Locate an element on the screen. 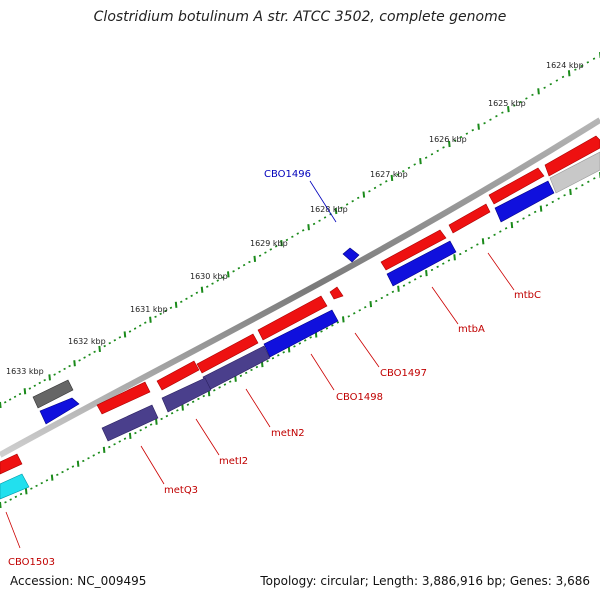 Image resolution: width=600 pixels, height=600 pixels. gene-arrow-fwd-small is located at coordinates (336, 293).